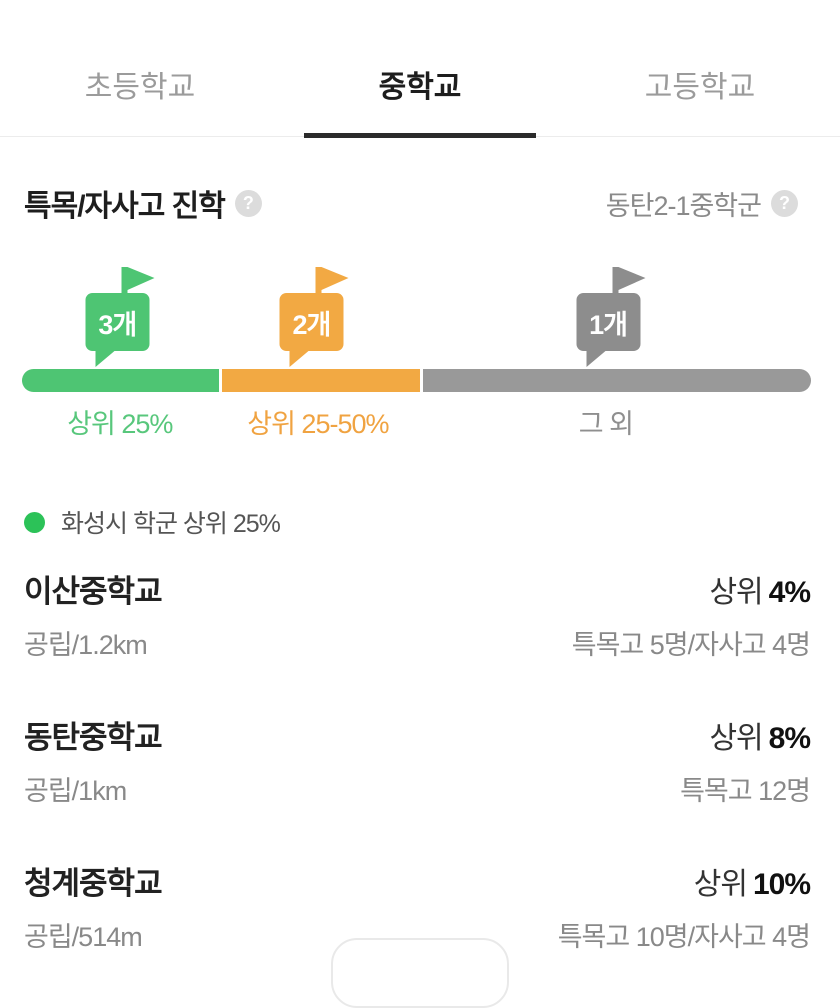 Image resolution: width=840 pixels, height=1008 pixels. What do you see at coordinates (248, 203) in the screenshot?
I see `help-icon: ?` at bounding box center [248, 203].